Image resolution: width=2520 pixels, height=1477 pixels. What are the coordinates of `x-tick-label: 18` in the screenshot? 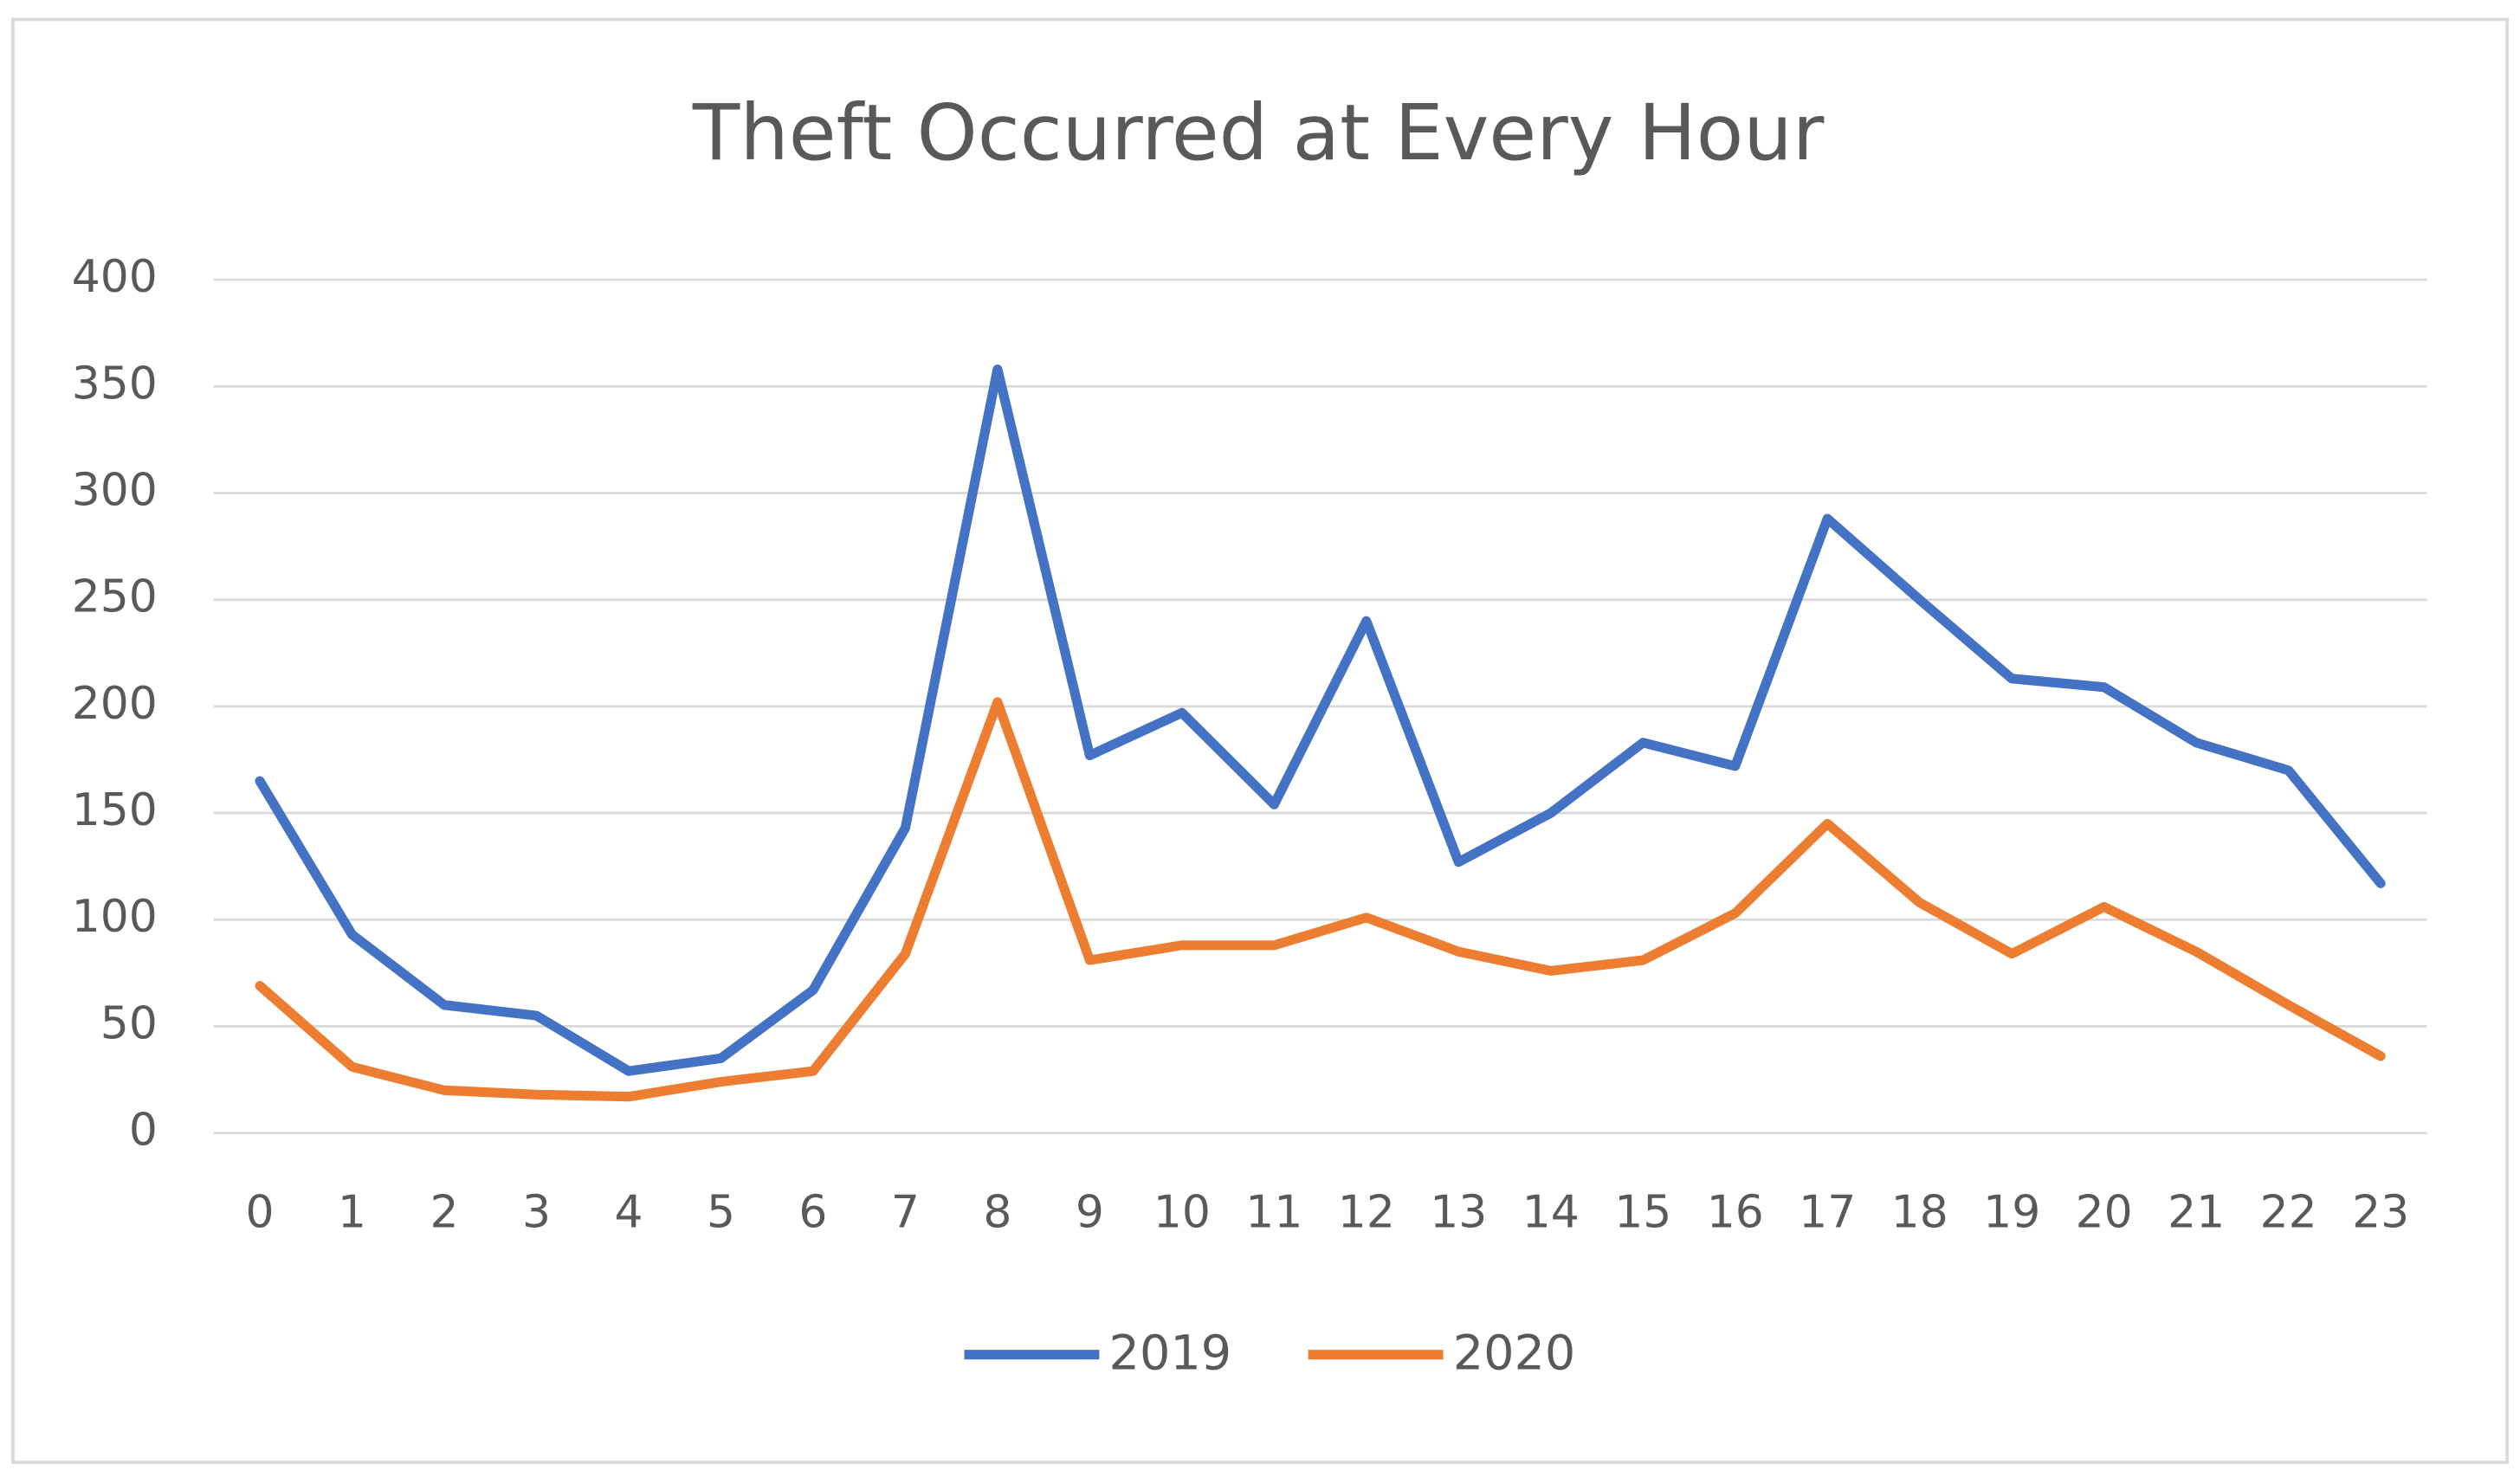 It's located at (1919, 1212).